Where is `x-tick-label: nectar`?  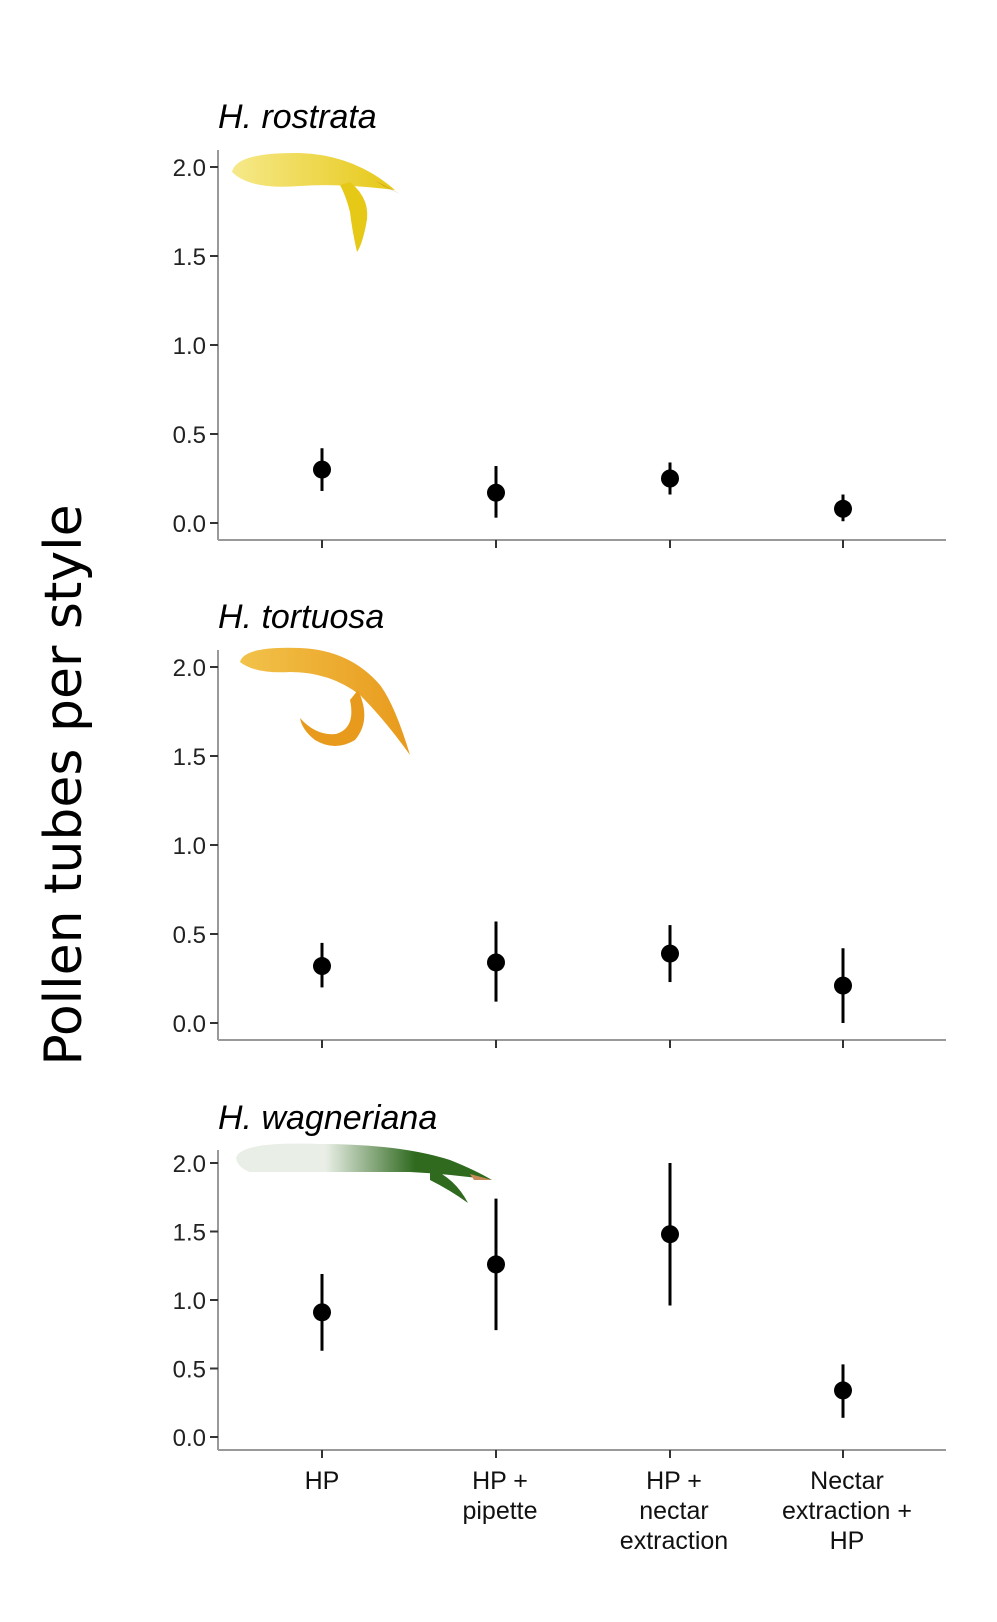 x-tick-label: nectar is located at coordinates (673, 1511).